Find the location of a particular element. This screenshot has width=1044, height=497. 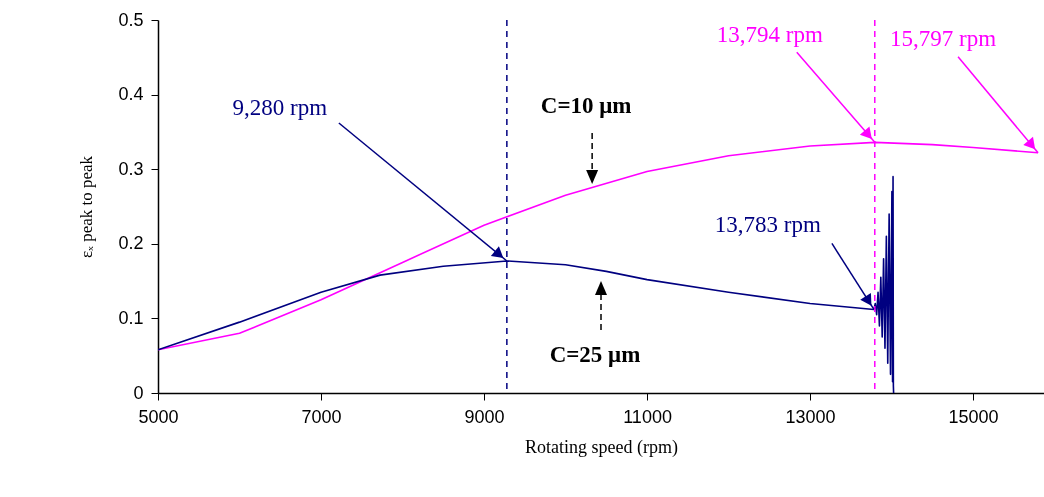

annotation: 13,783 rpm is located at coordinates (768, 225).